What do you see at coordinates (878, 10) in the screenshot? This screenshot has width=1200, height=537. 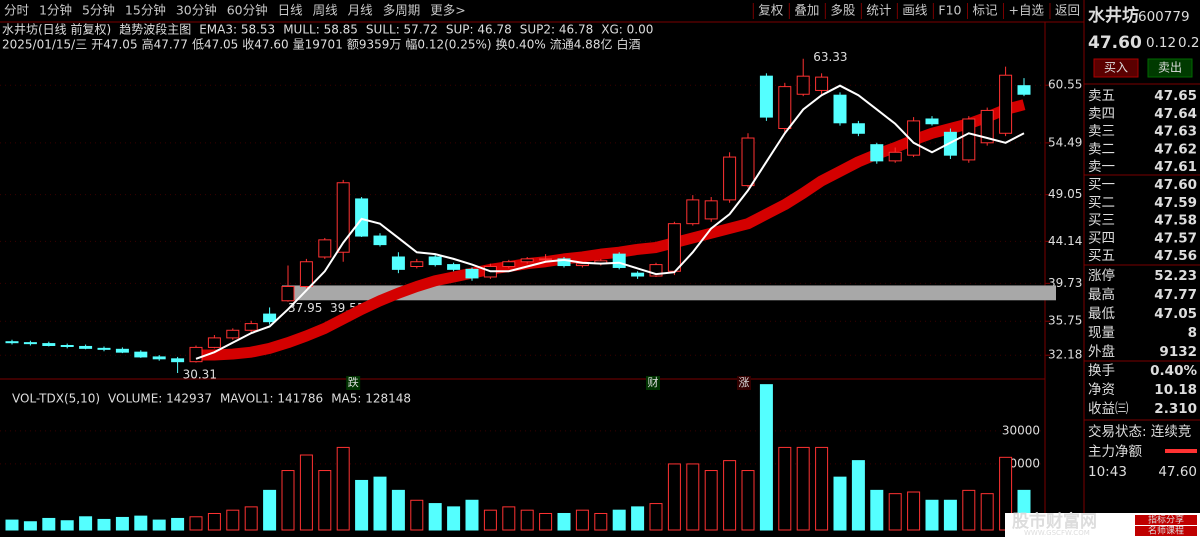 I see `tool-button: 统计` at bounding box center [878, 10].